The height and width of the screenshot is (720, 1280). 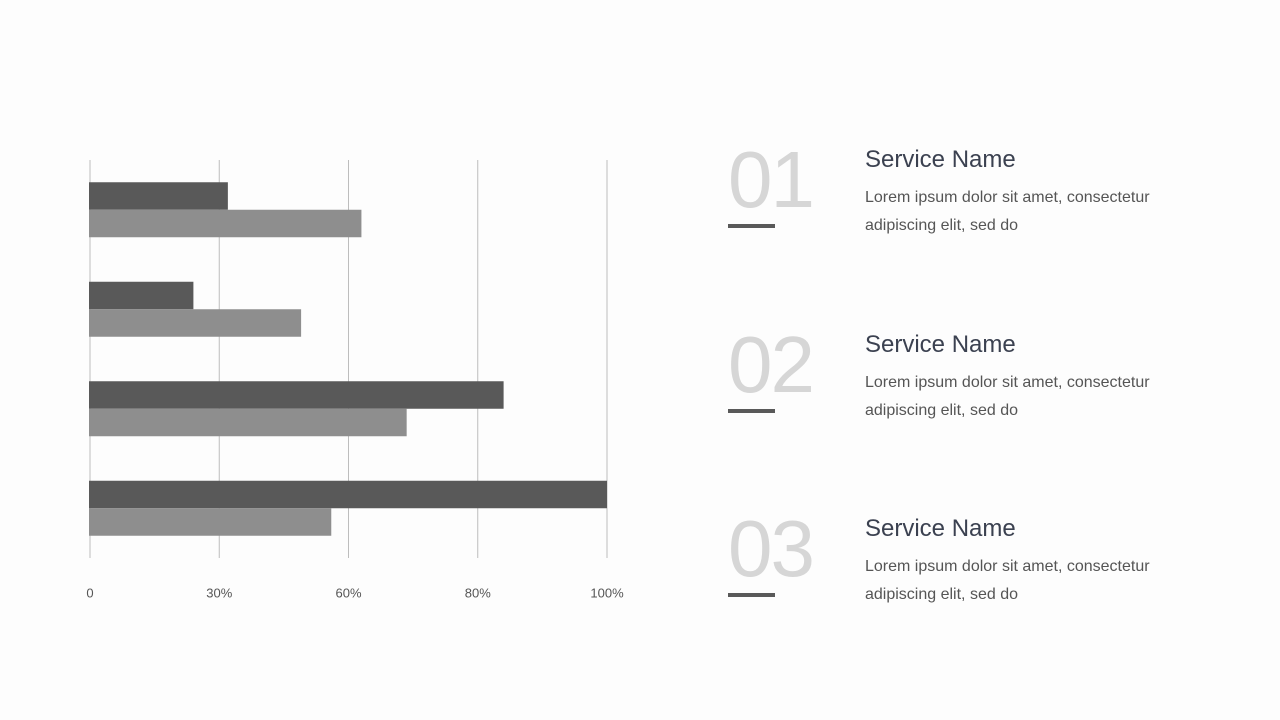 I want to click on x-tick-label: 60%, so click(x=348, y=592).